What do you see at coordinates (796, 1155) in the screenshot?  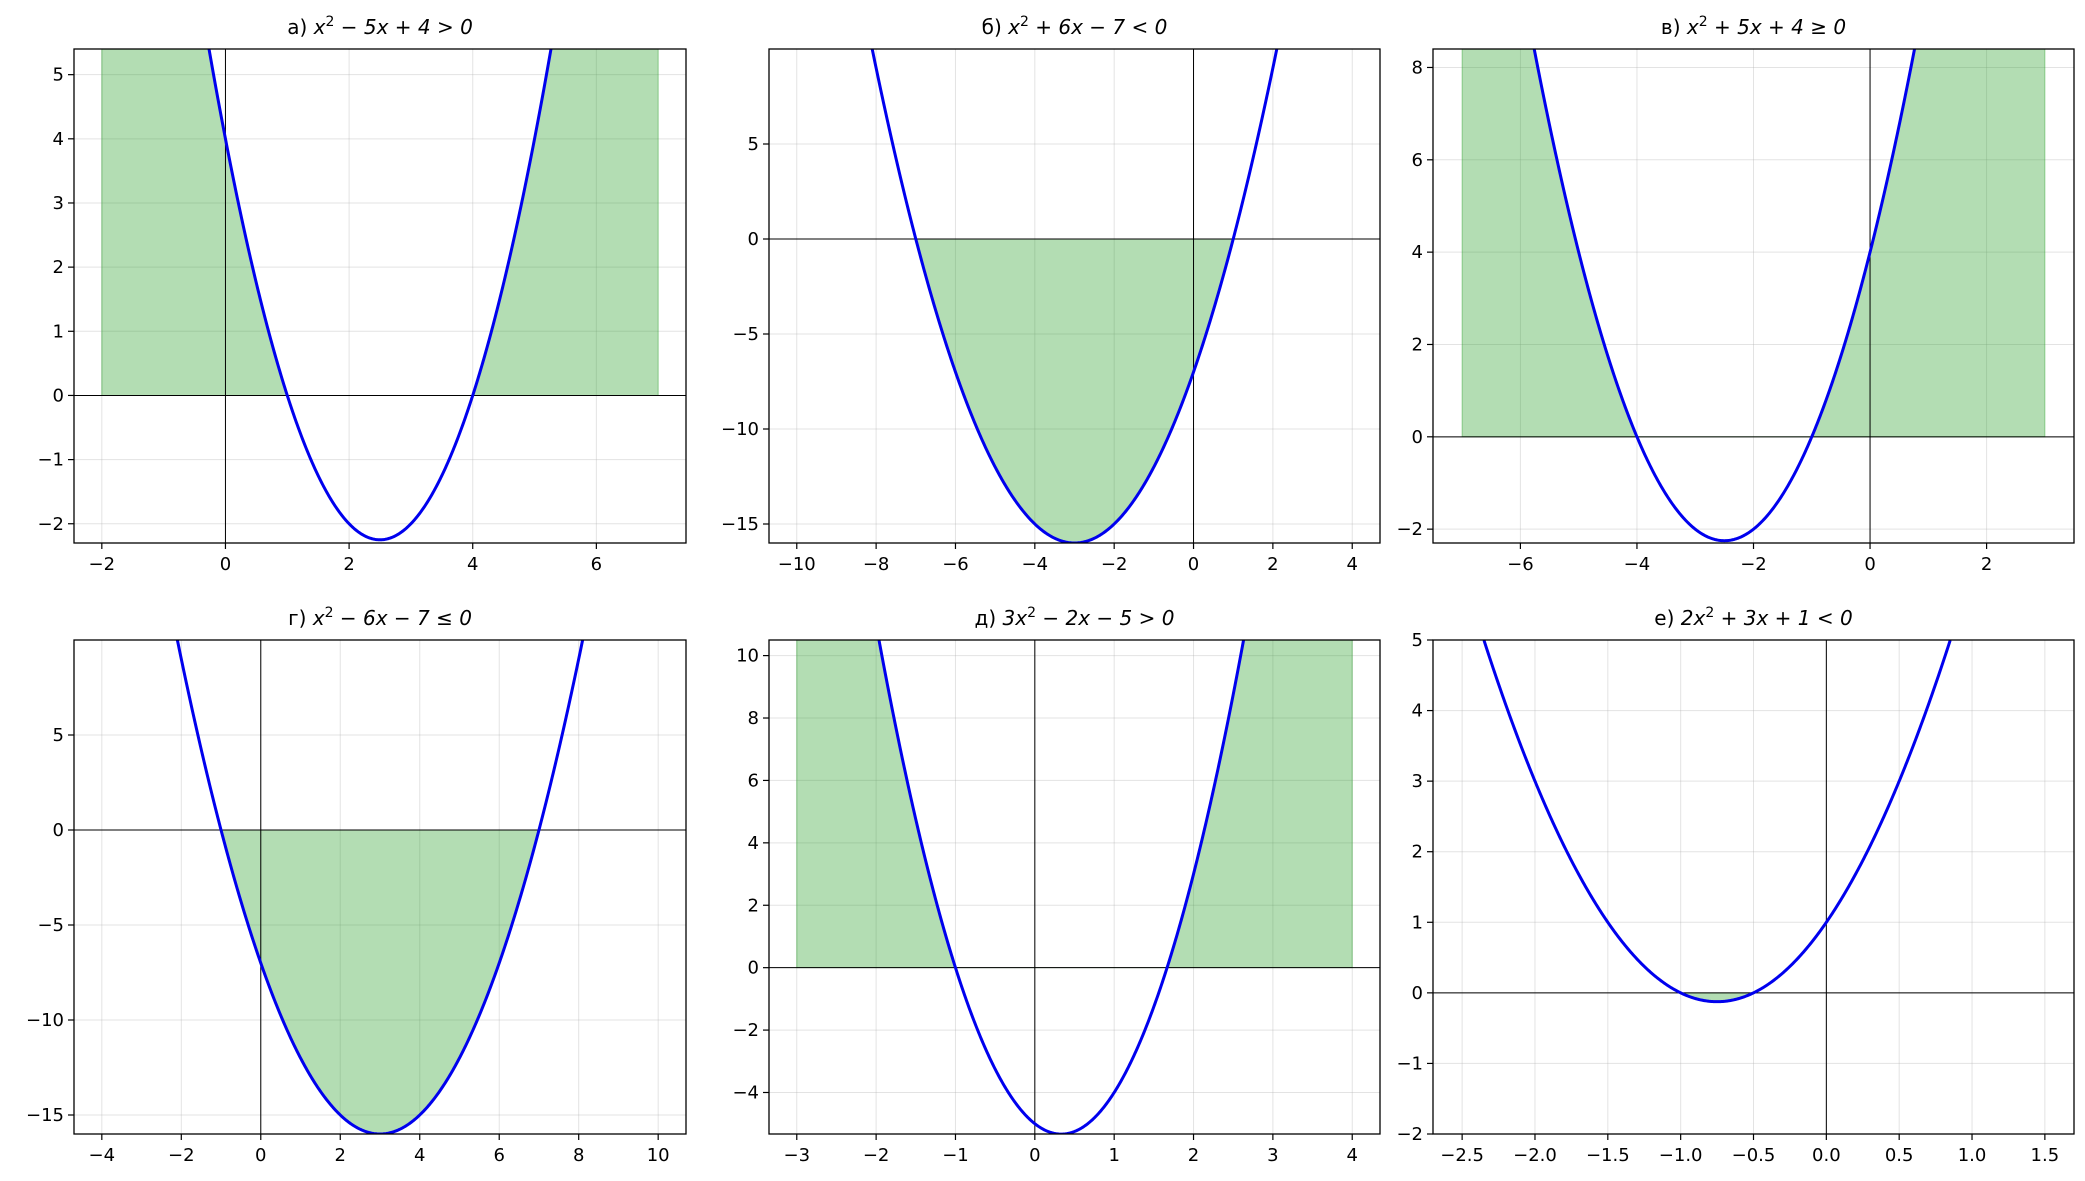 I see `x-tick-label: −3` at bounding box center [796, 1155].